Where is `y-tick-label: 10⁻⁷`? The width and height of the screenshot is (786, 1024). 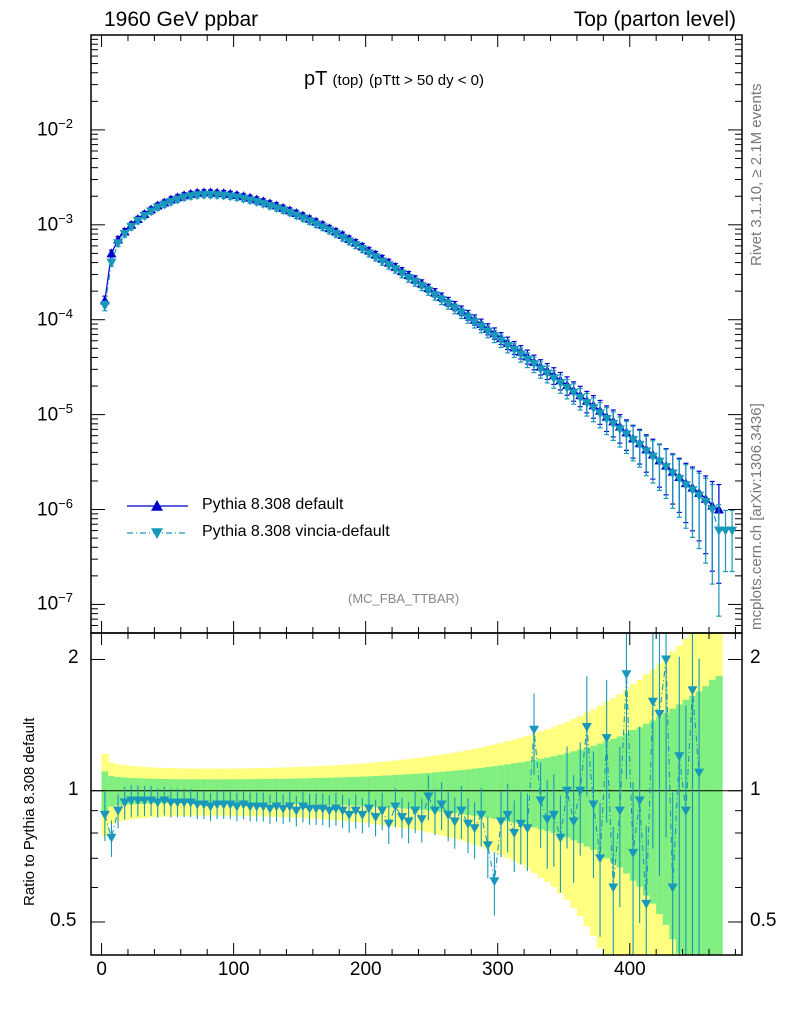 y-tick-label: 10⁻⁷ is located at coordinates (55, 602).